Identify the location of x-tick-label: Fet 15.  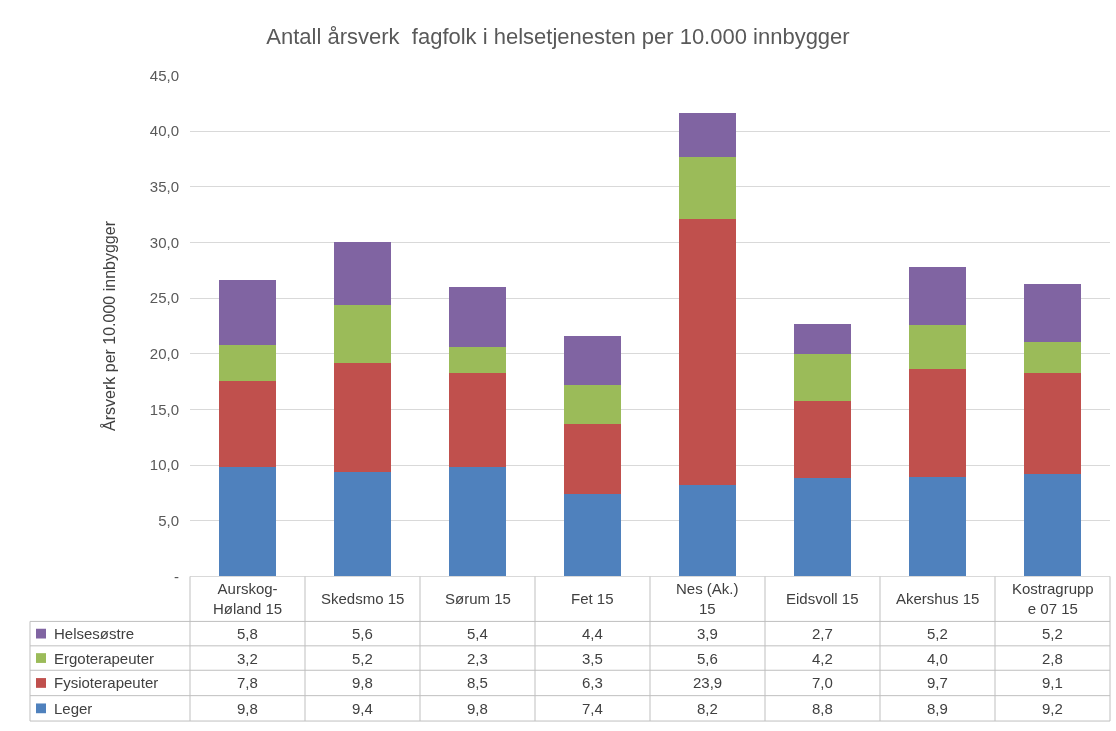
(592, 598).